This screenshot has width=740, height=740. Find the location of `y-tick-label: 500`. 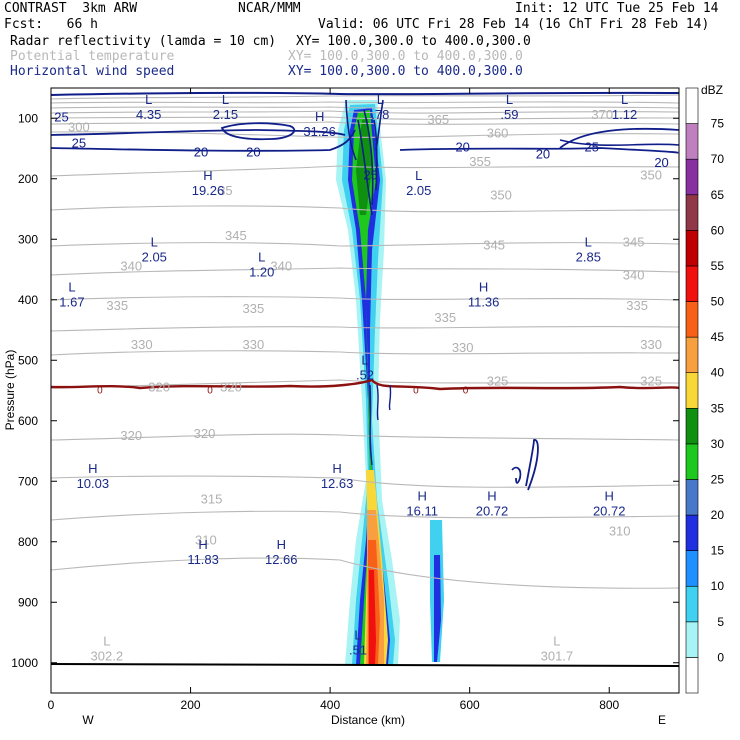

y-tick-label: 500 is located at coordinates (28, 360).